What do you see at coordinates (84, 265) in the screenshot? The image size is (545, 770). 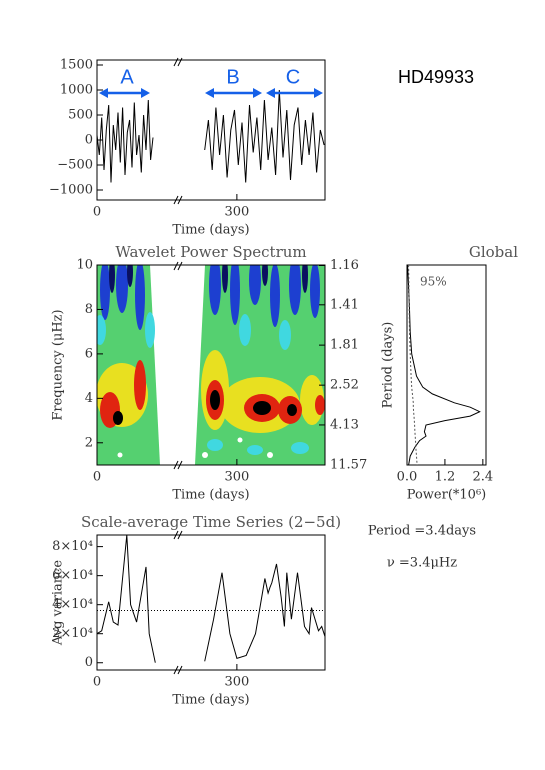 I see `y-tick-label: 10` at bounding box center [84, 265].